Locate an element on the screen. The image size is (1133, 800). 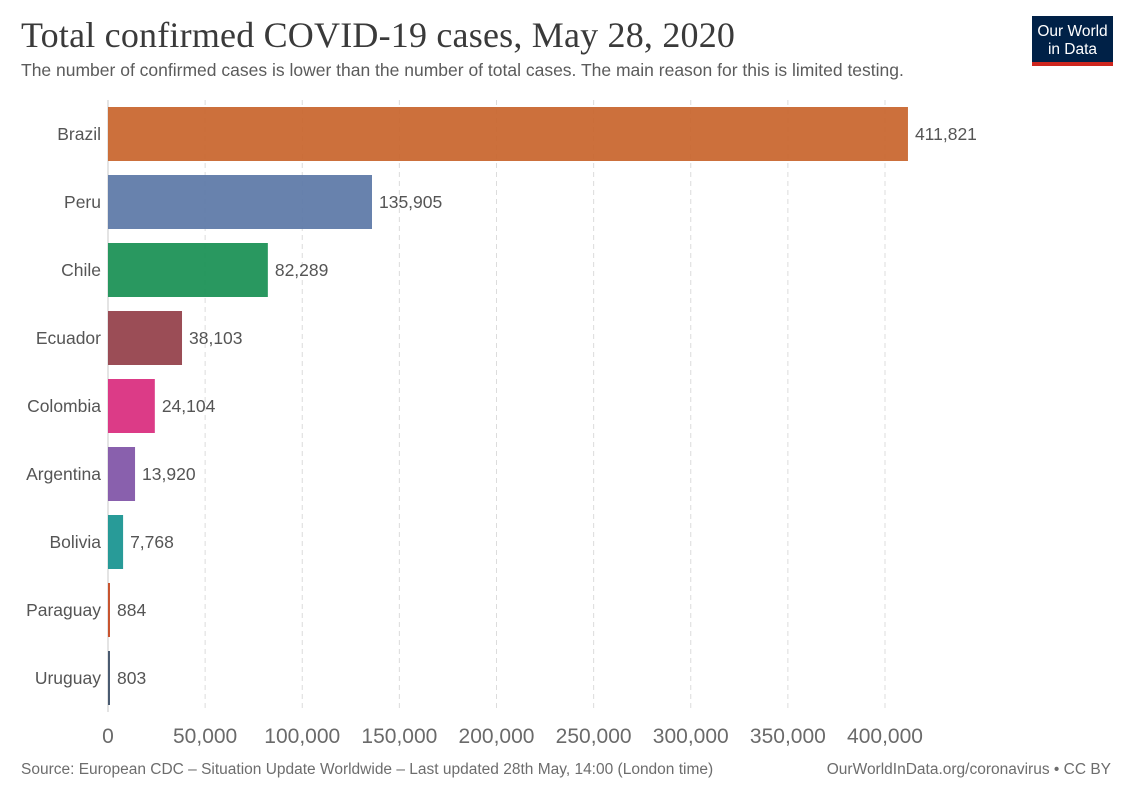
bar-peru is located at coordinates (240, 202).